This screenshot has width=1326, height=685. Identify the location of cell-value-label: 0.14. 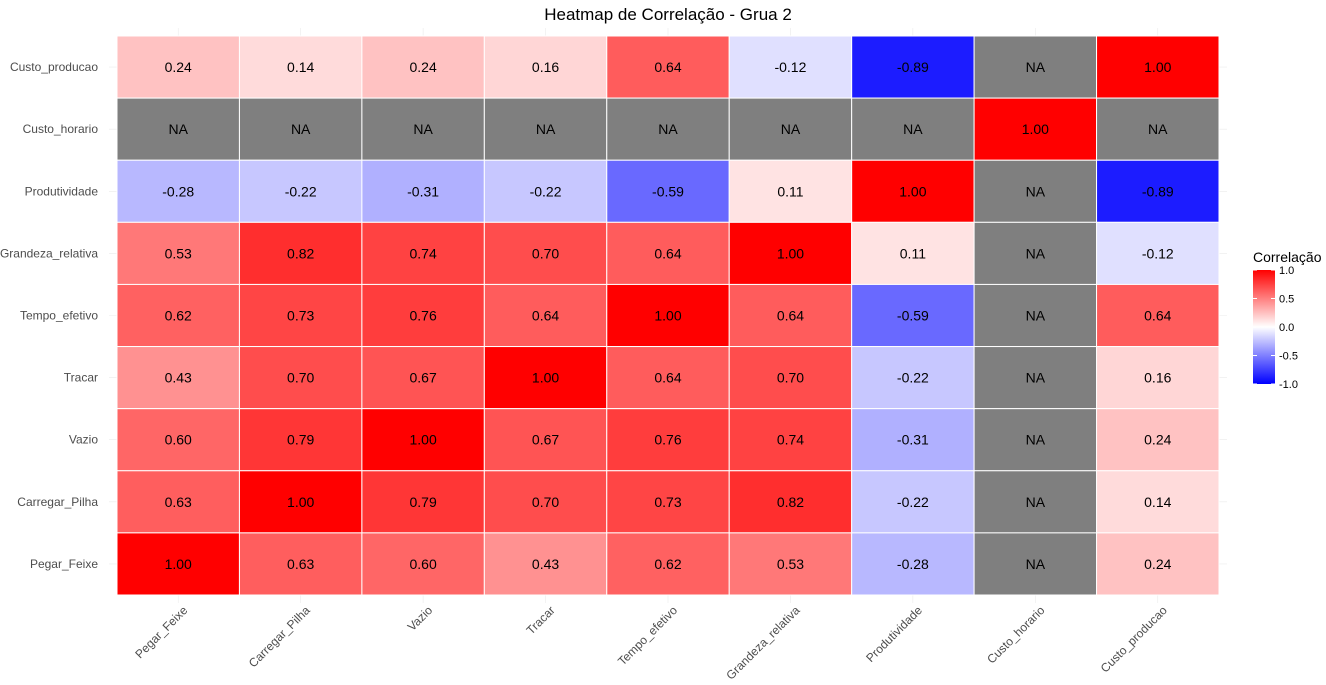
(300, 67).